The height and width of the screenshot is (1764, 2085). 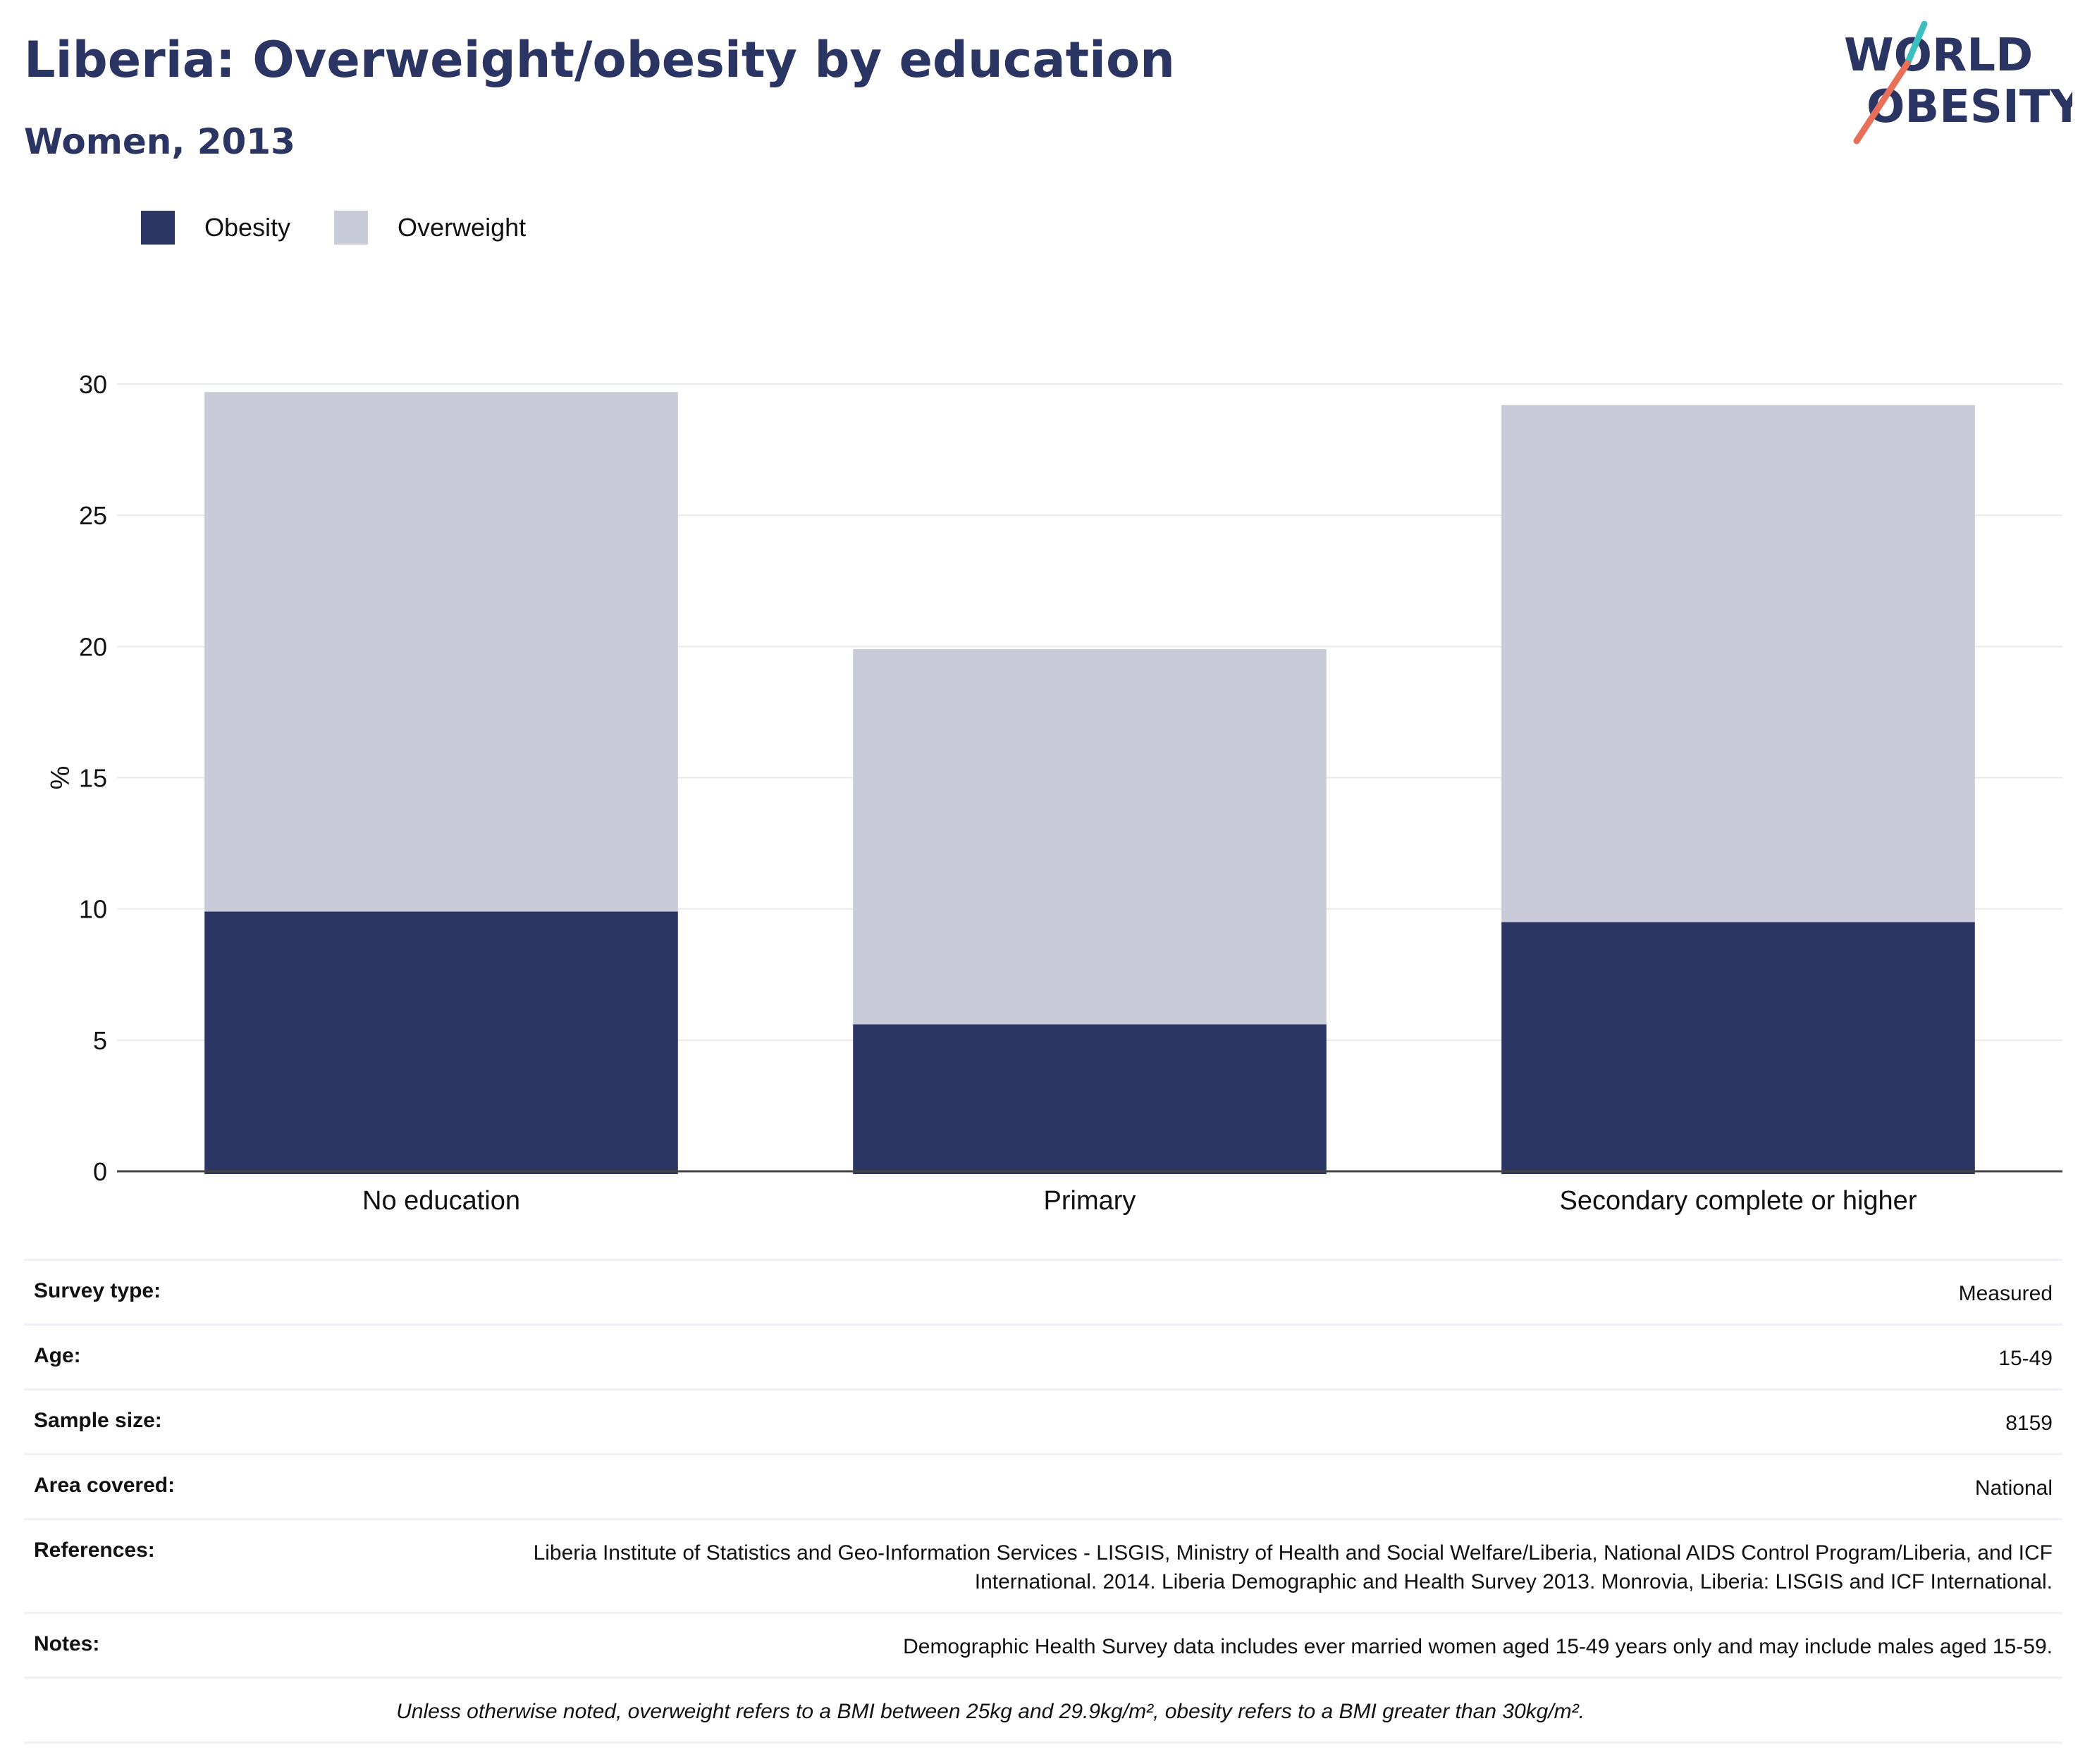 I want to click on info-row-area-covered: Area covered: National, so click(x=1043, y=1485).